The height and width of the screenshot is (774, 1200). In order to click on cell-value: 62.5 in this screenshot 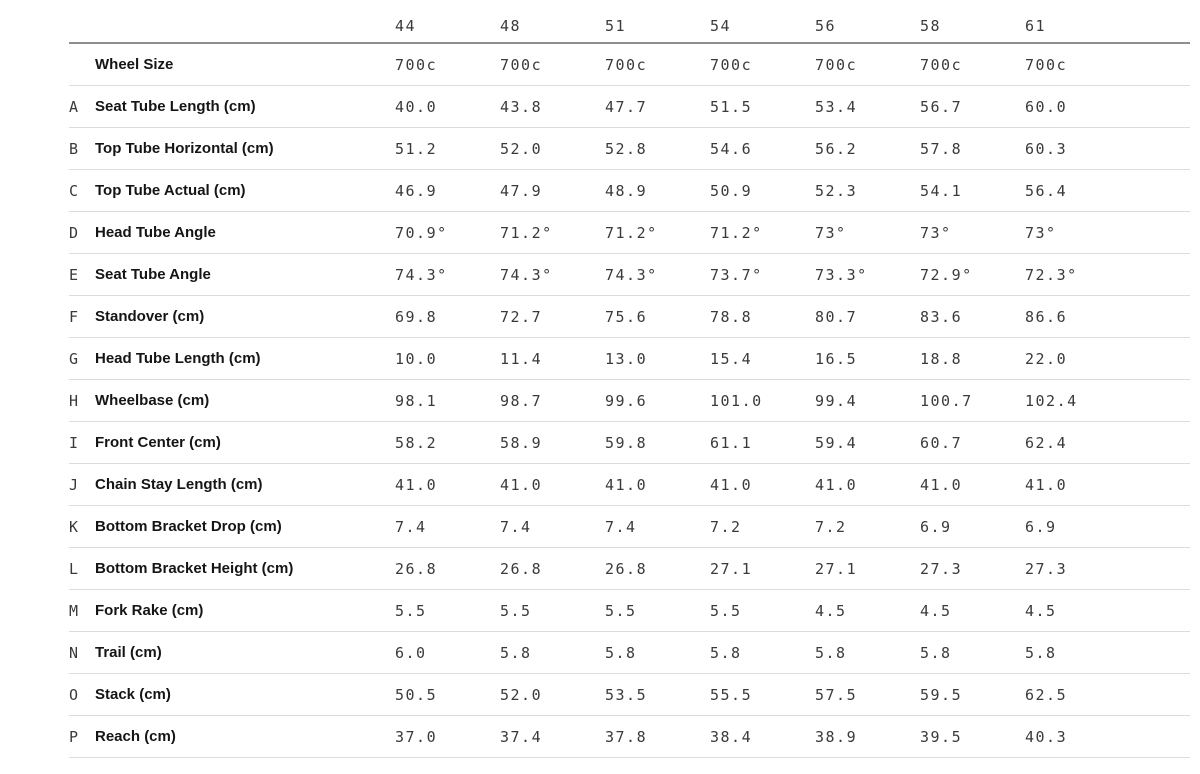, I will do `click(1107, 694)`.